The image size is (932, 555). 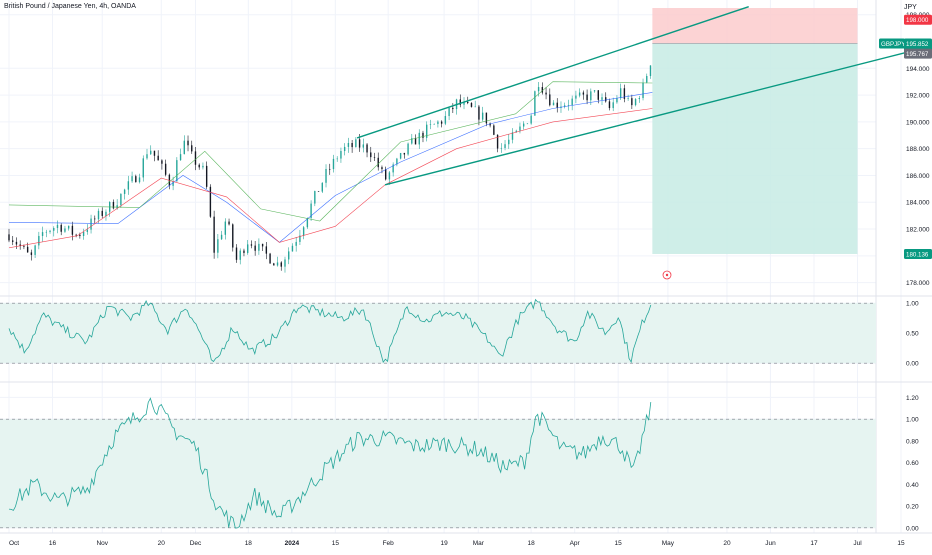 I want to click on oscillator-1-band, so click(x=438, y=333).